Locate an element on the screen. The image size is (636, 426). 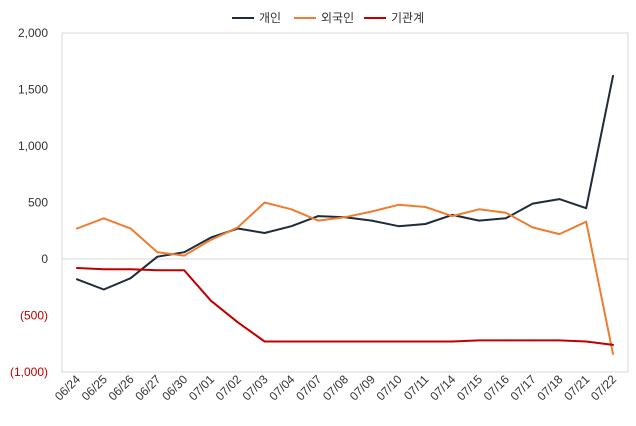
legend-label: 개인 is located at coordinates (270, 18).